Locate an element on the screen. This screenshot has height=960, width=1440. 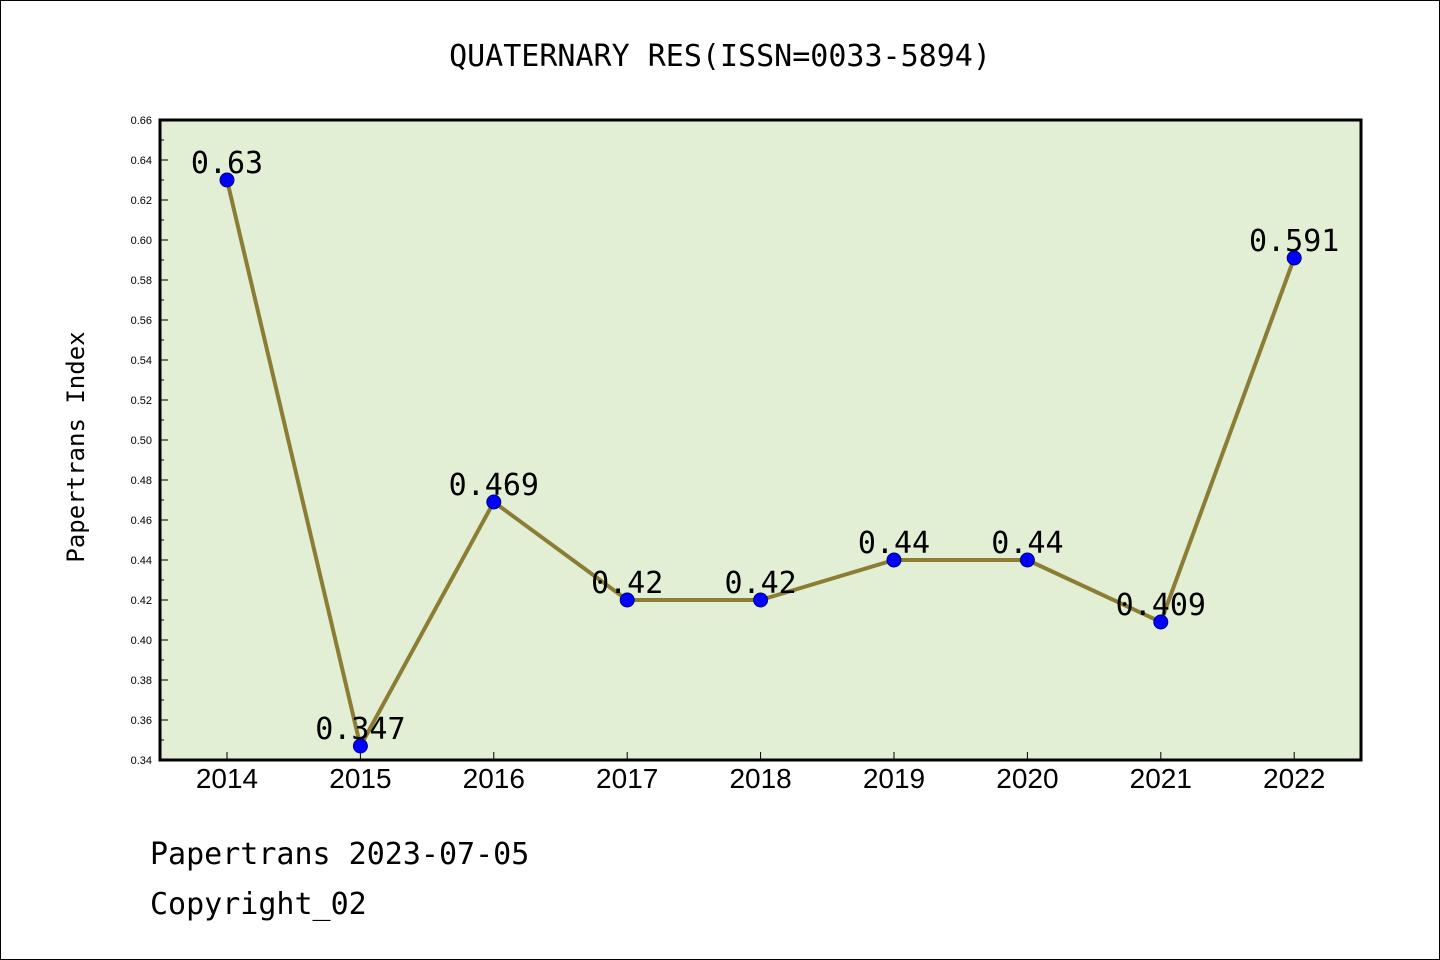
data-value-label: 0.469 is located at coordinates (494, 485).